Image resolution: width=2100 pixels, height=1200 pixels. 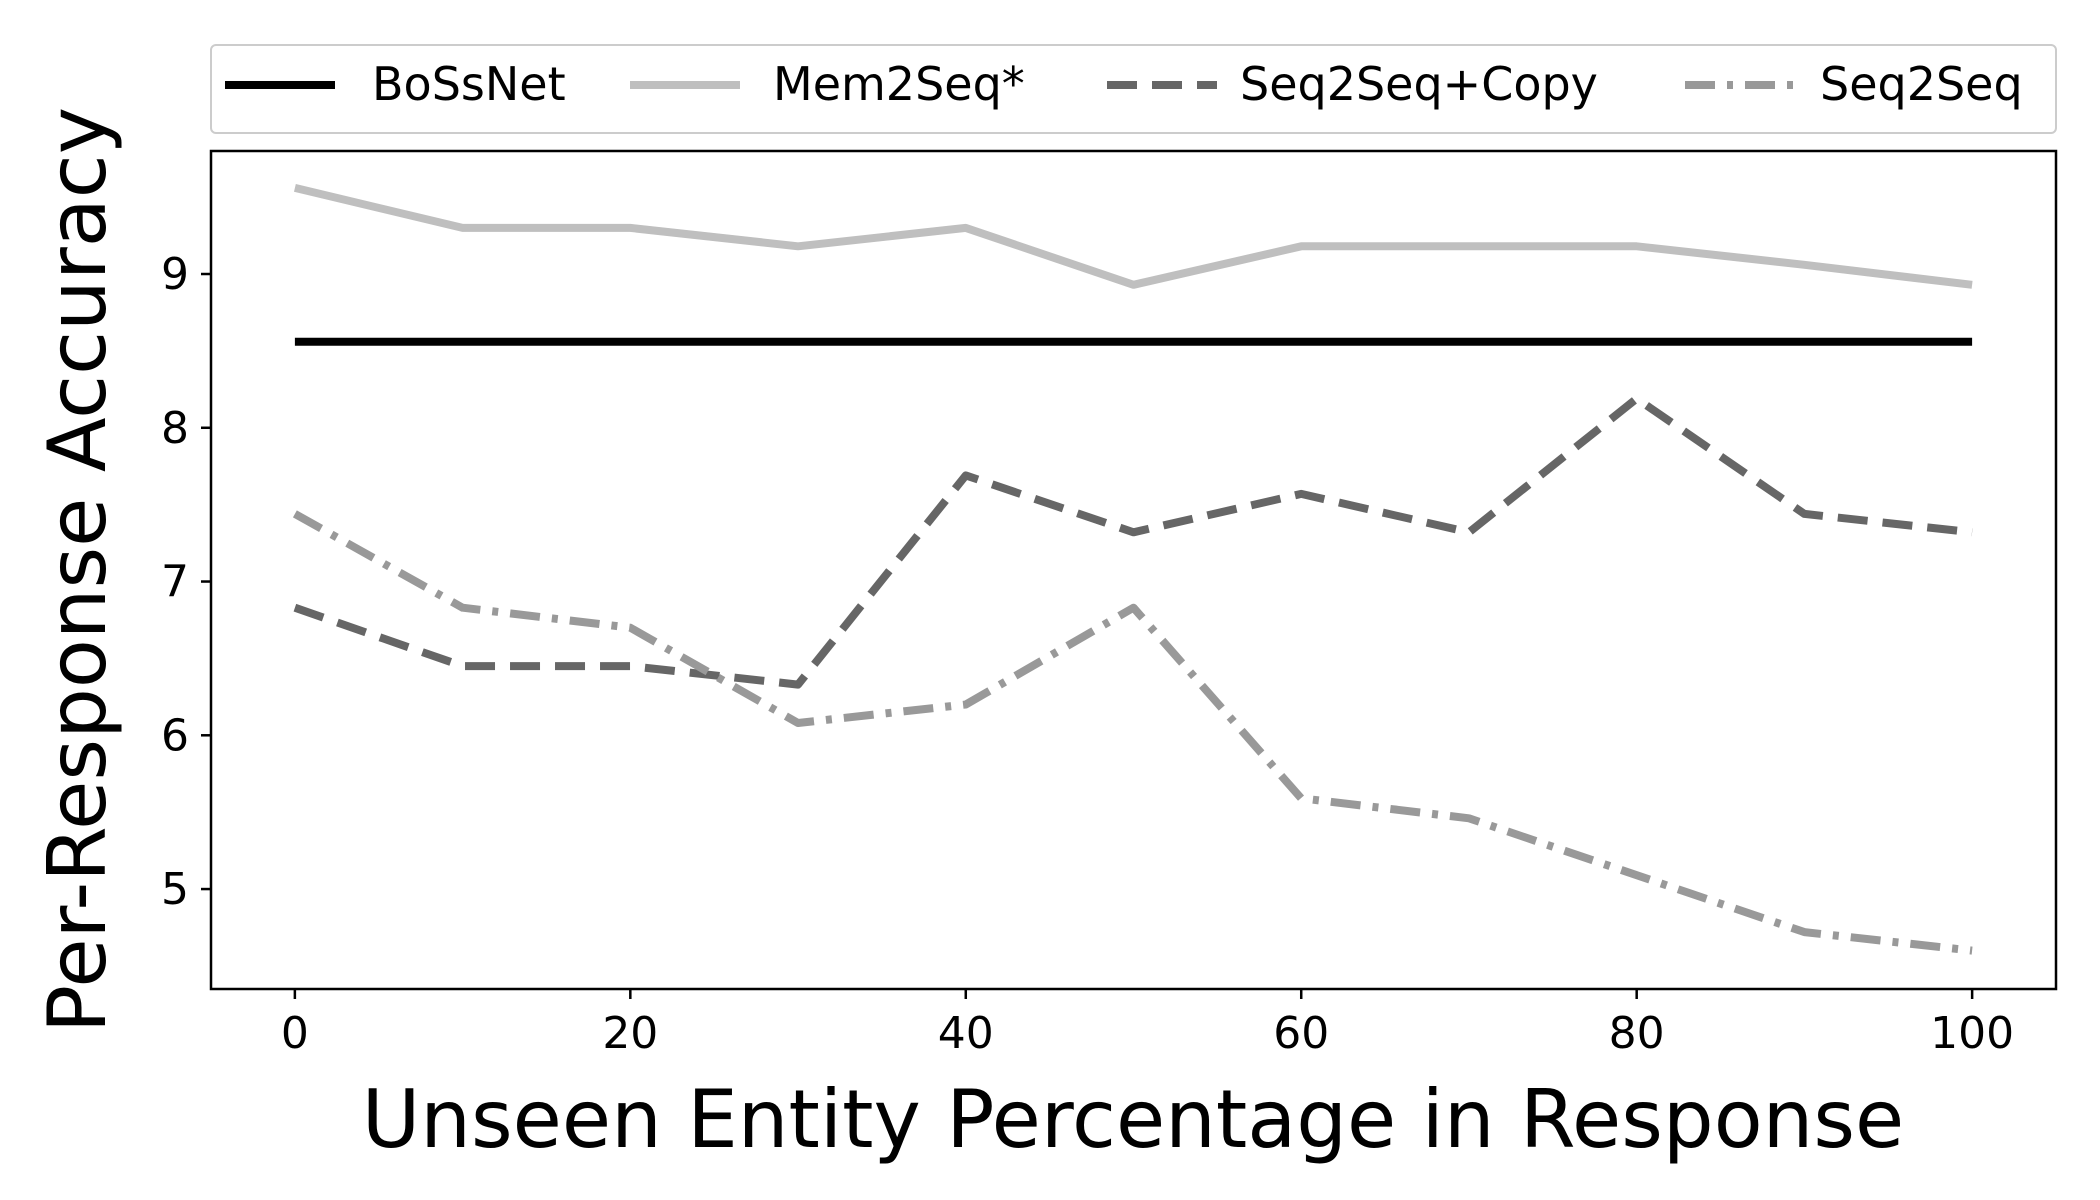 What do you see at coordinates (1419, 84) in the screenshot?
I see `legend-label-seq2seq-copy: Seq2Seq+Copy` at bounding box center [1419, 84].